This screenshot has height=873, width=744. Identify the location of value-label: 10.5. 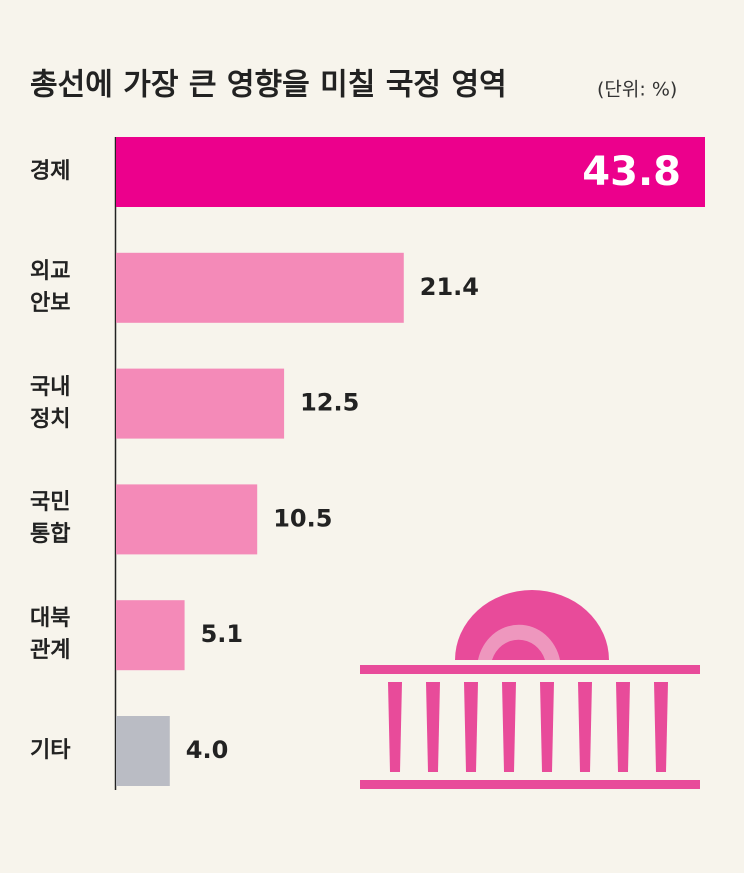
(302, 518).